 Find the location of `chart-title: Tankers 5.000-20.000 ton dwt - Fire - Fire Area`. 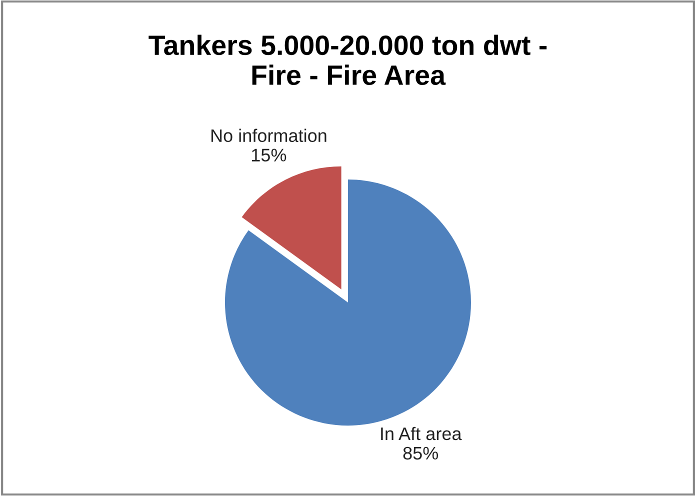

chart-title: Tankers 5.000-20.000 ton dwt - Fire - Fire Area is located at coordinates (347, 60).